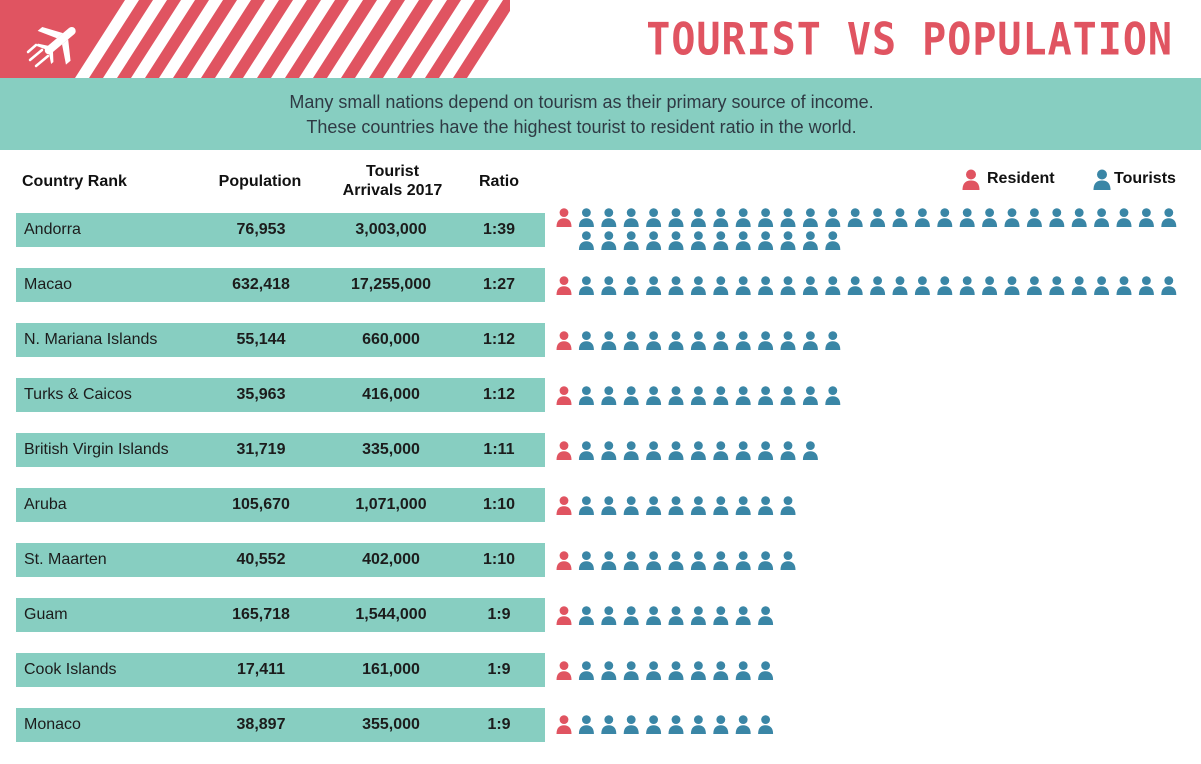 The image size is (1201, 764). I want to click on row-population: 105,670, so click(261, 504).